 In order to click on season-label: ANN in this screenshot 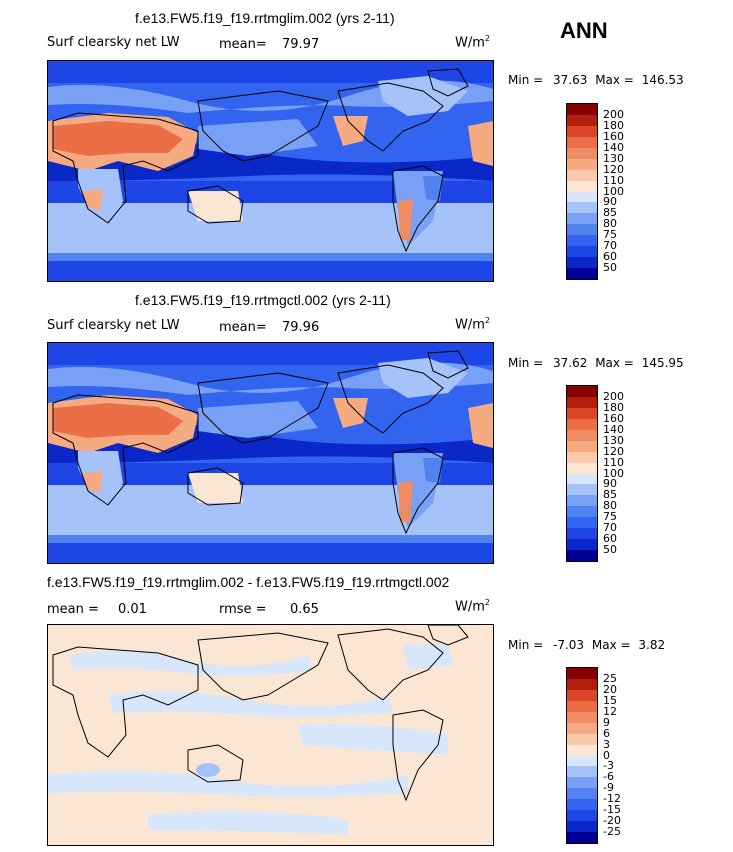, I will do `click(584, 30)`.